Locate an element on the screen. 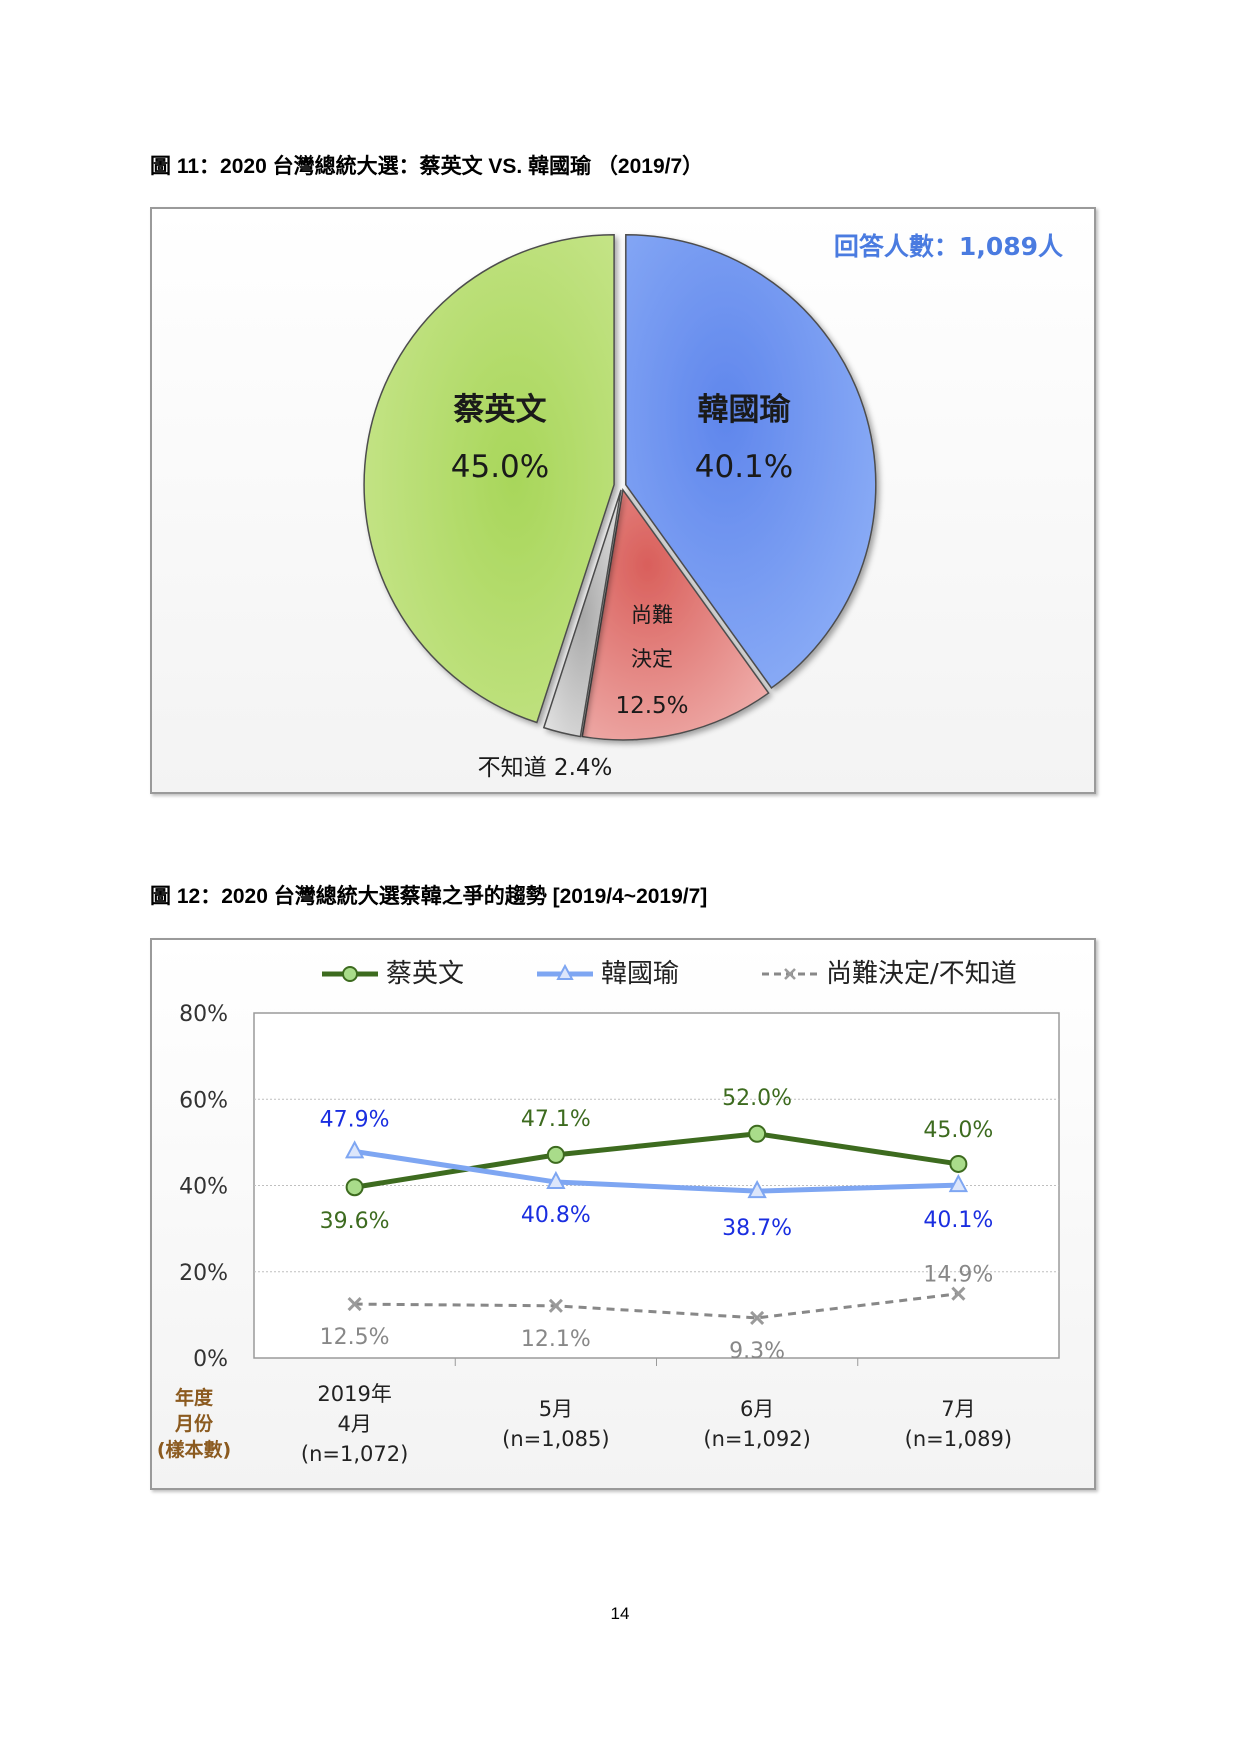 The image size is (1240, 1754). pie-label-tsai-value: 45.0% is located at coordinates (500, 467).